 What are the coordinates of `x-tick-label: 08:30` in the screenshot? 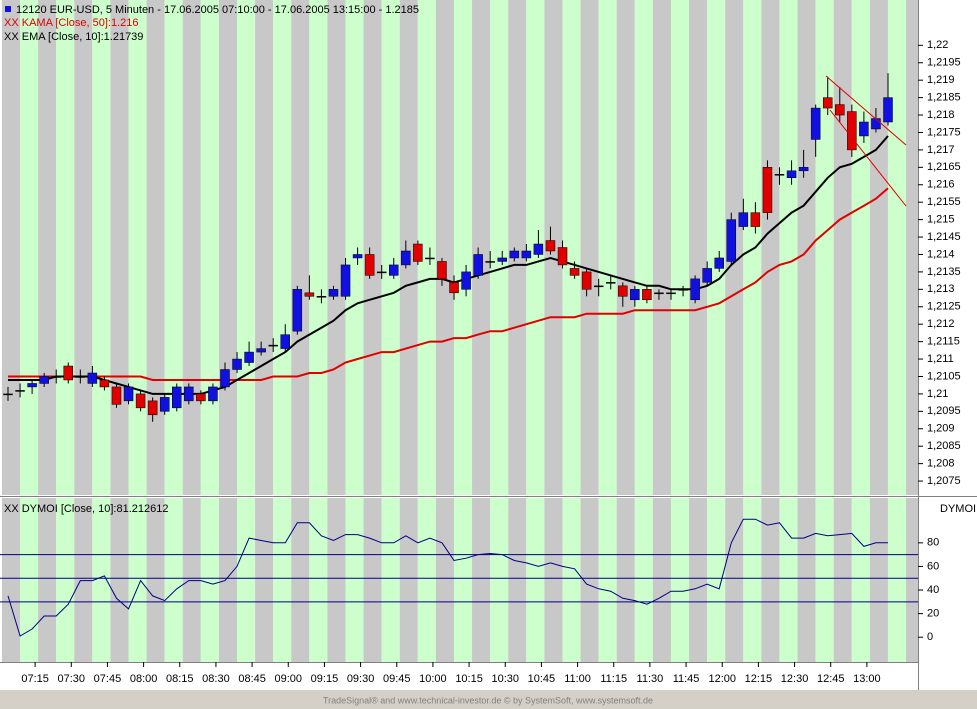 It's located at (216, 679).